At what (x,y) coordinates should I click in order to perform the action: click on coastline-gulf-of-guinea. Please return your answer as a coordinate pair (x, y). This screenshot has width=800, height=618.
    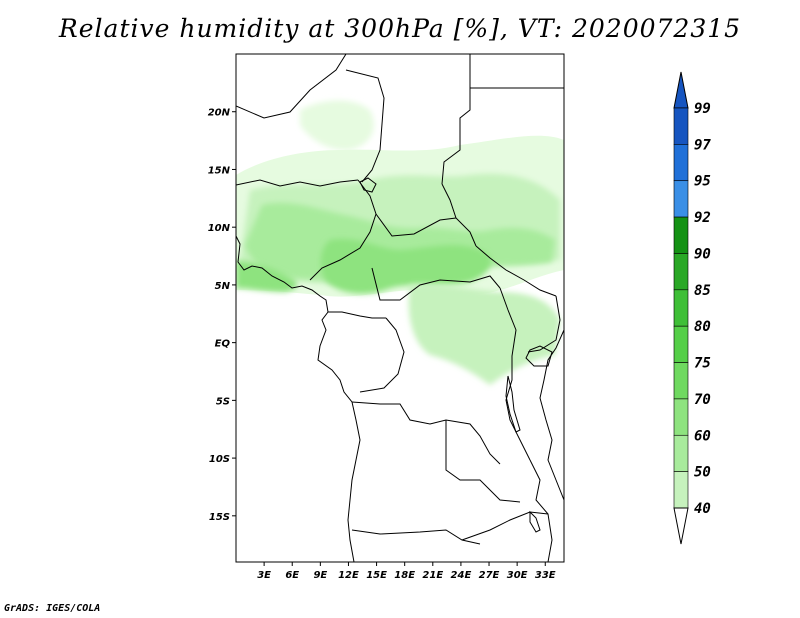
    Looking at the image, I should click on (298, 398).